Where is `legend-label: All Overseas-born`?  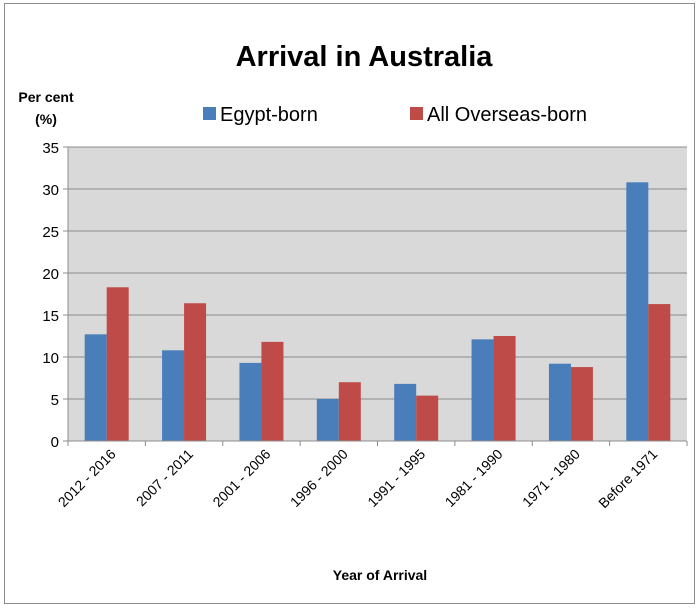 legend-label: All Overseas-born is located at coordinates (507, 115).